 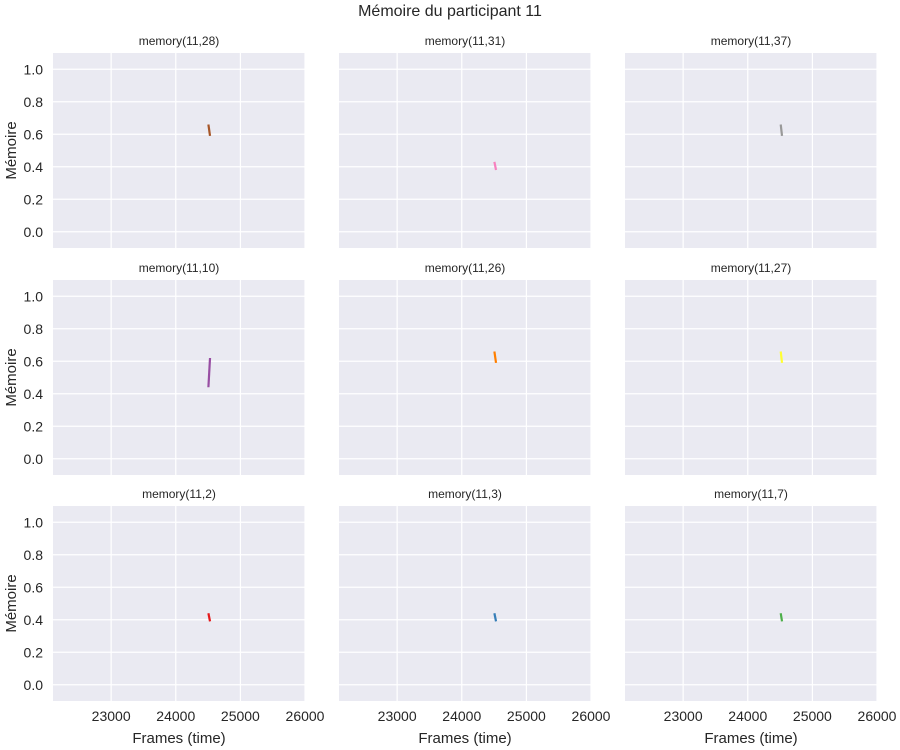 I want to click on subplot-5: memory(11,26), so click(x=465, y=368).